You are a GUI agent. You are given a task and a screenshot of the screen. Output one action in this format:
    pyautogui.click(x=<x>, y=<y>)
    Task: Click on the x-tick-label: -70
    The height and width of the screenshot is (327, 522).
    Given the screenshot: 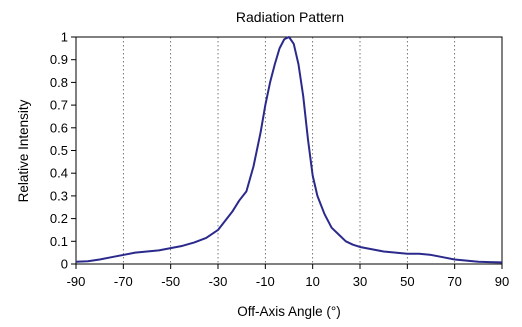 What is the action you would take?
    pyautogui.click(x=123, y=281)
    